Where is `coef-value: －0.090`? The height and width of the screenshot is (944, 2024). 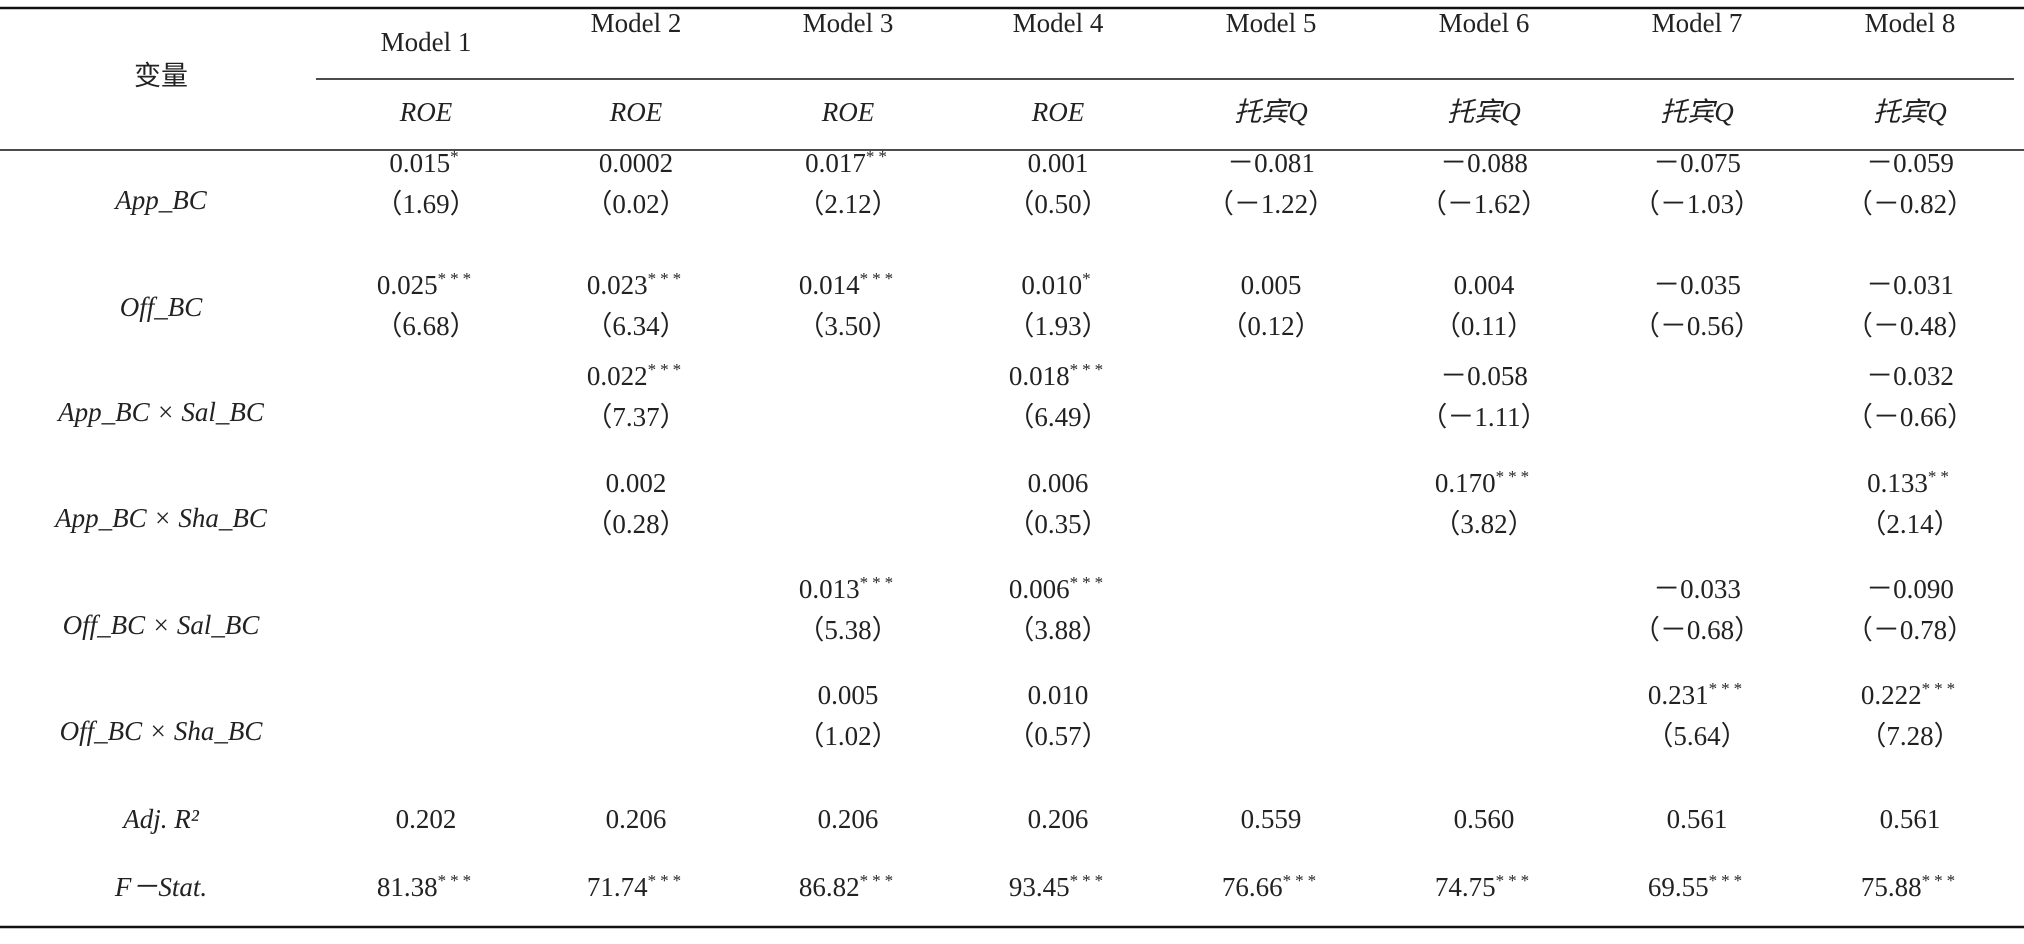
coef-value: －0.090 is located at coordinates (1910, 589).